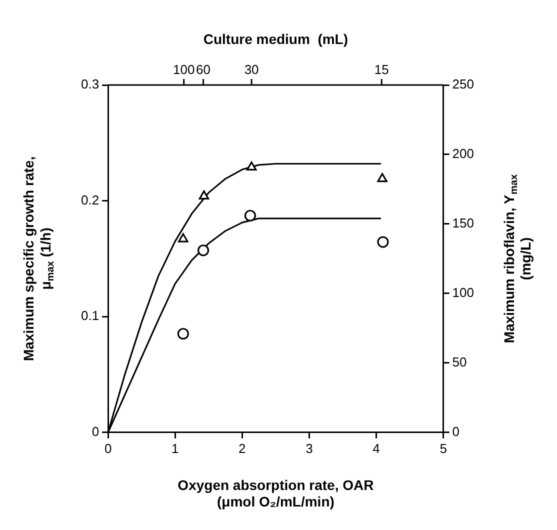 This screenshot has width=557, height=530. Describe the element at coordinates (251, 70) in the screenshot. I see `annotation: 30` at that location.